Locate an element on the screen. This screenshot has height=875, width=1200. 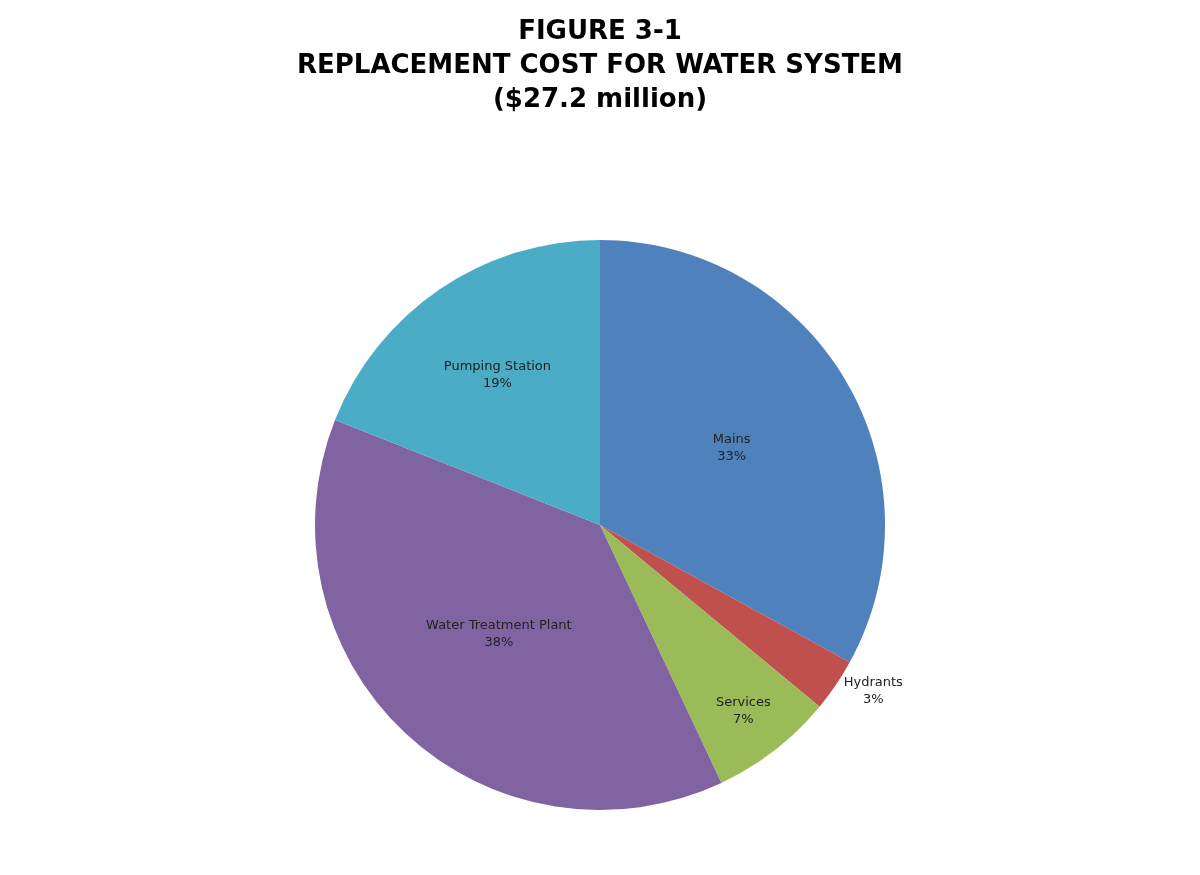
data-label: 3% is located at coordinates (873, 699).